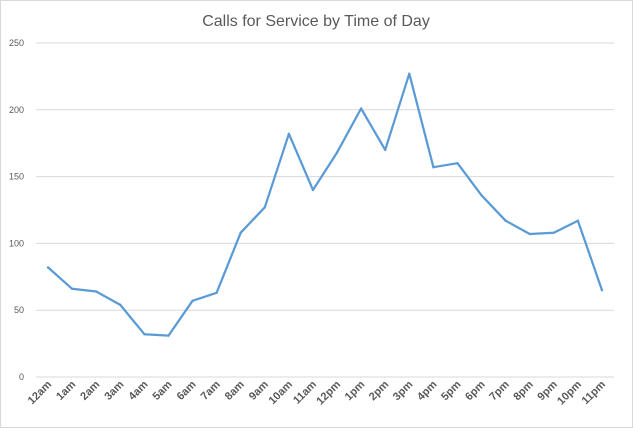 Image resolution: width=633 pixels, height=428 pixels. What do you see at coordinates (16, 43) in the screenshot?
I see `y-tick-label: 250` at bounding box center [16, 43].